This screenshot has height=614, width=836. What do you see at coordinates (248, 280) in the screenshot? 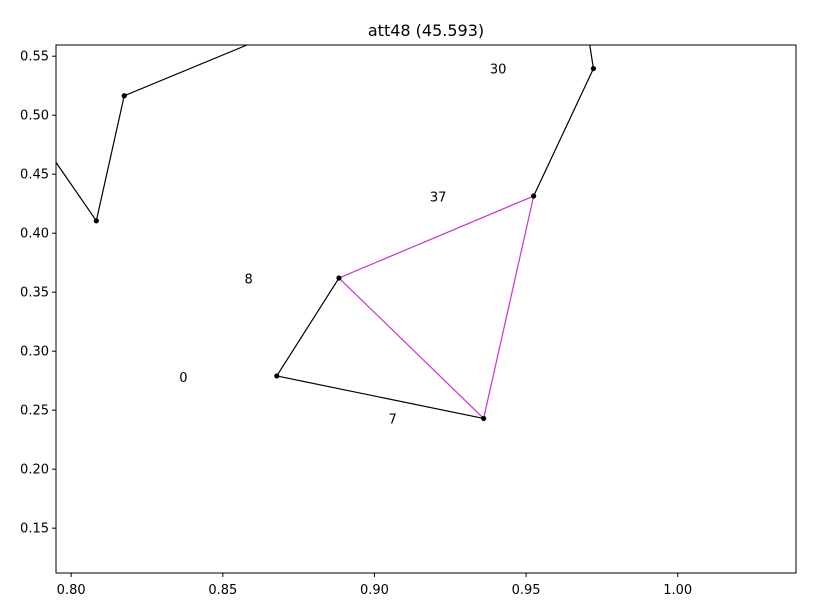
I see `node-label: 8` at bounding box center [248, 280].